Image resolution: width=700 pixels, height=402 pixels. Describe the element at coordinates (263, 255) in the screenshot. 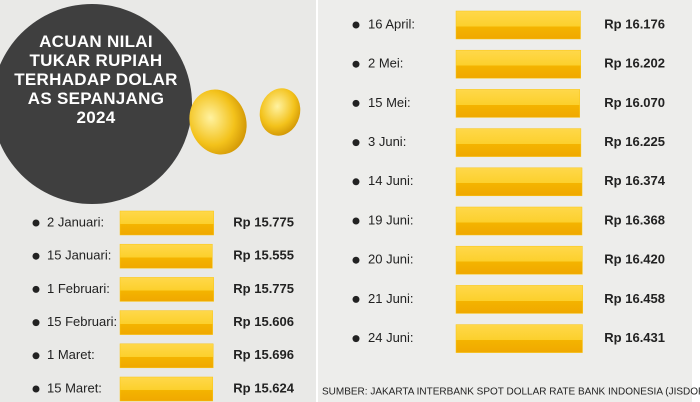

I see `value-label: Rp 15.555` at that location.